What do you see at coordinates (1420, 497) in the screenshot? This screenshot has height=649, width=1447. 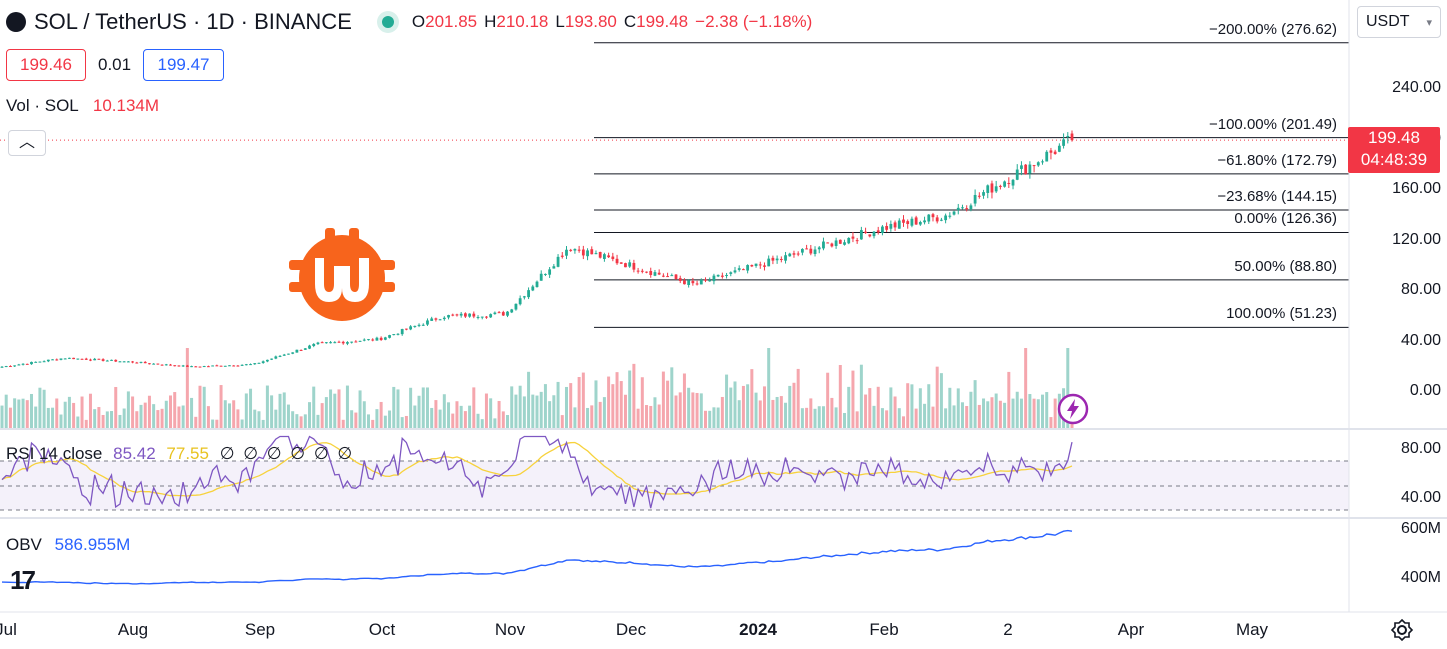 I see `rsi-axis-40: 40.00` at bounding box center [1420, 497].